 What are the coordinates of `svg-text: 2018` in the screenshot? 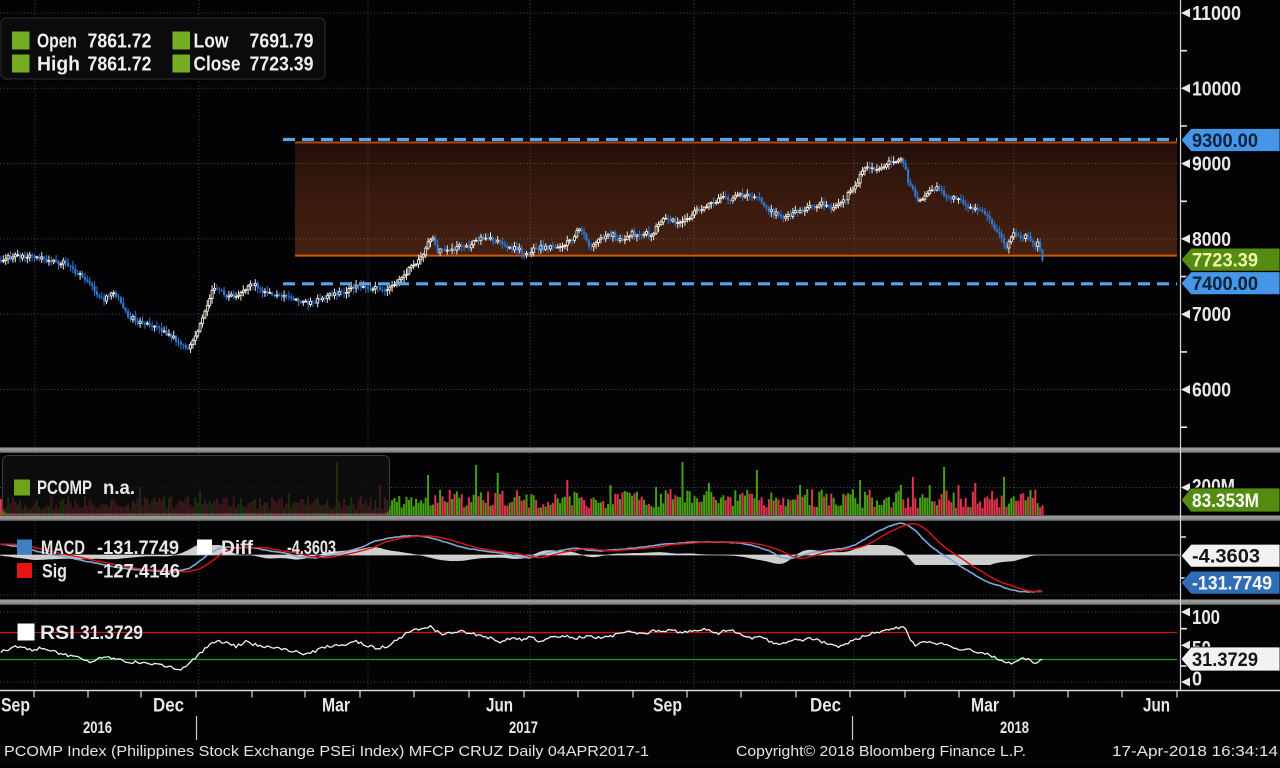 It's located at (1014, 727).